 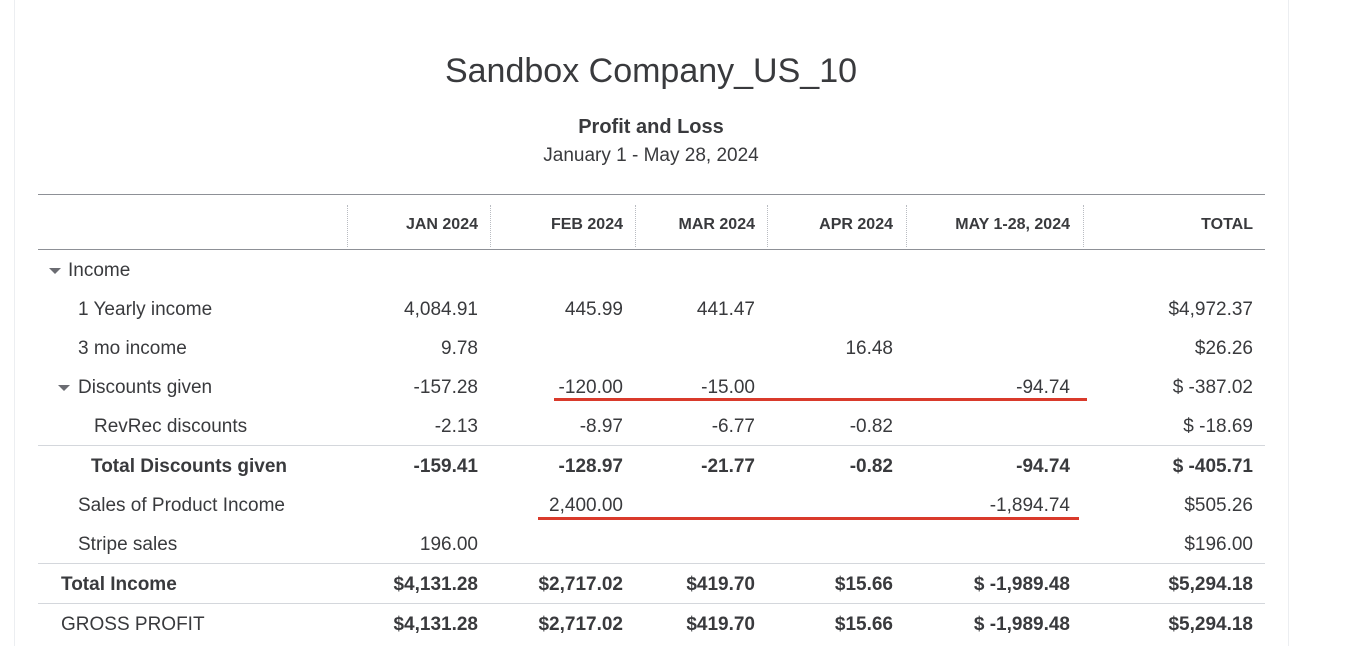 What do you see at coordinates (1288, 323) in the screenshot?
I see `frame-border-right` at bounding box center [1288, 323].